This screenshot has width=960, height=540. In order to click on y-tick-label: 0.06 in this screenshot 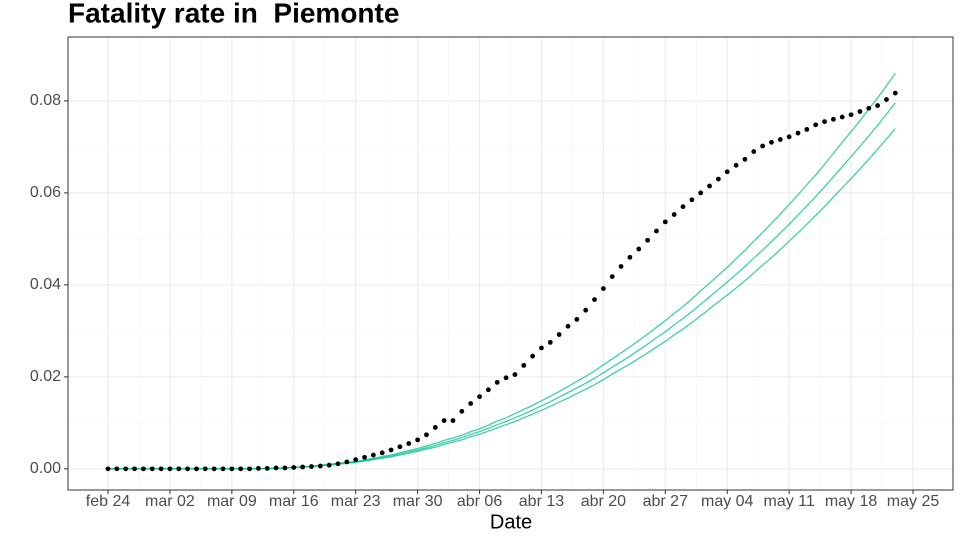, I will do `click(45, 192)`.